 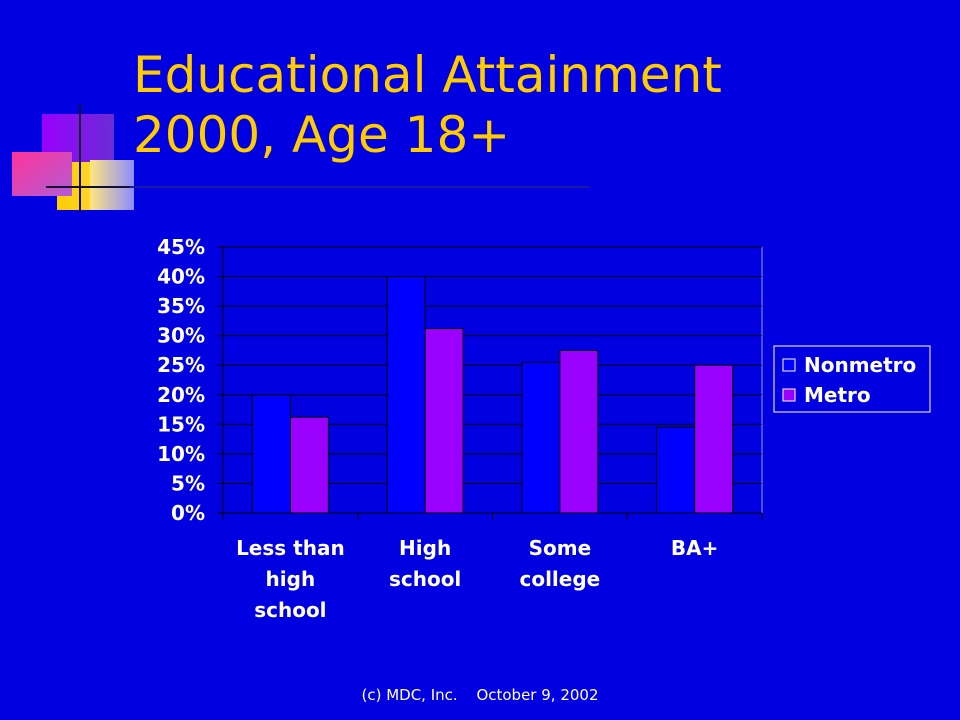 I want to click on title-line-1: Educational Attainment, so click(x=427, y=75).